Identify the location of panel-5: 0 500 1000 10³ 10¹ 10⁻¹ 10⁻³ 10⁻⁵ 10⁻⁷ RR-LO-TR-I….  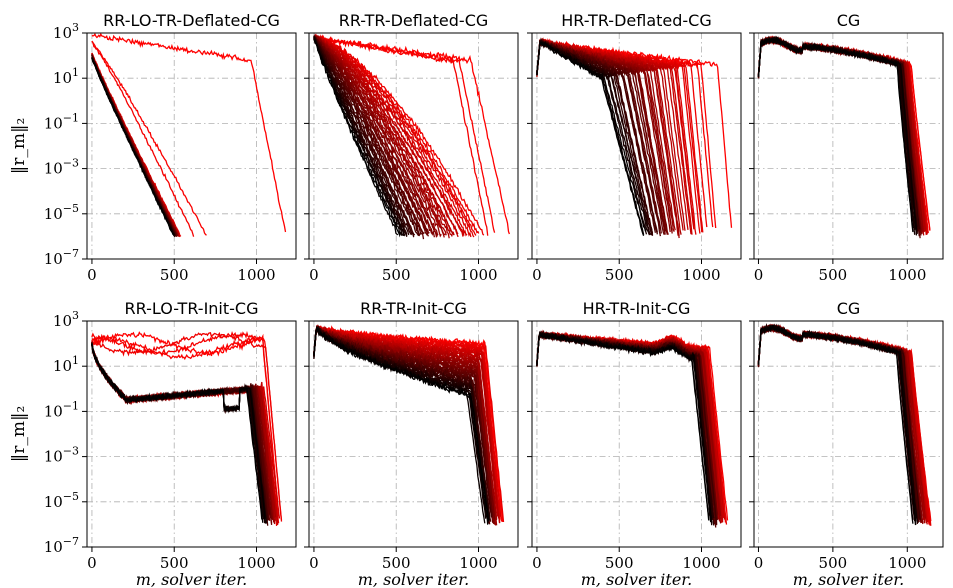
(153, 443).